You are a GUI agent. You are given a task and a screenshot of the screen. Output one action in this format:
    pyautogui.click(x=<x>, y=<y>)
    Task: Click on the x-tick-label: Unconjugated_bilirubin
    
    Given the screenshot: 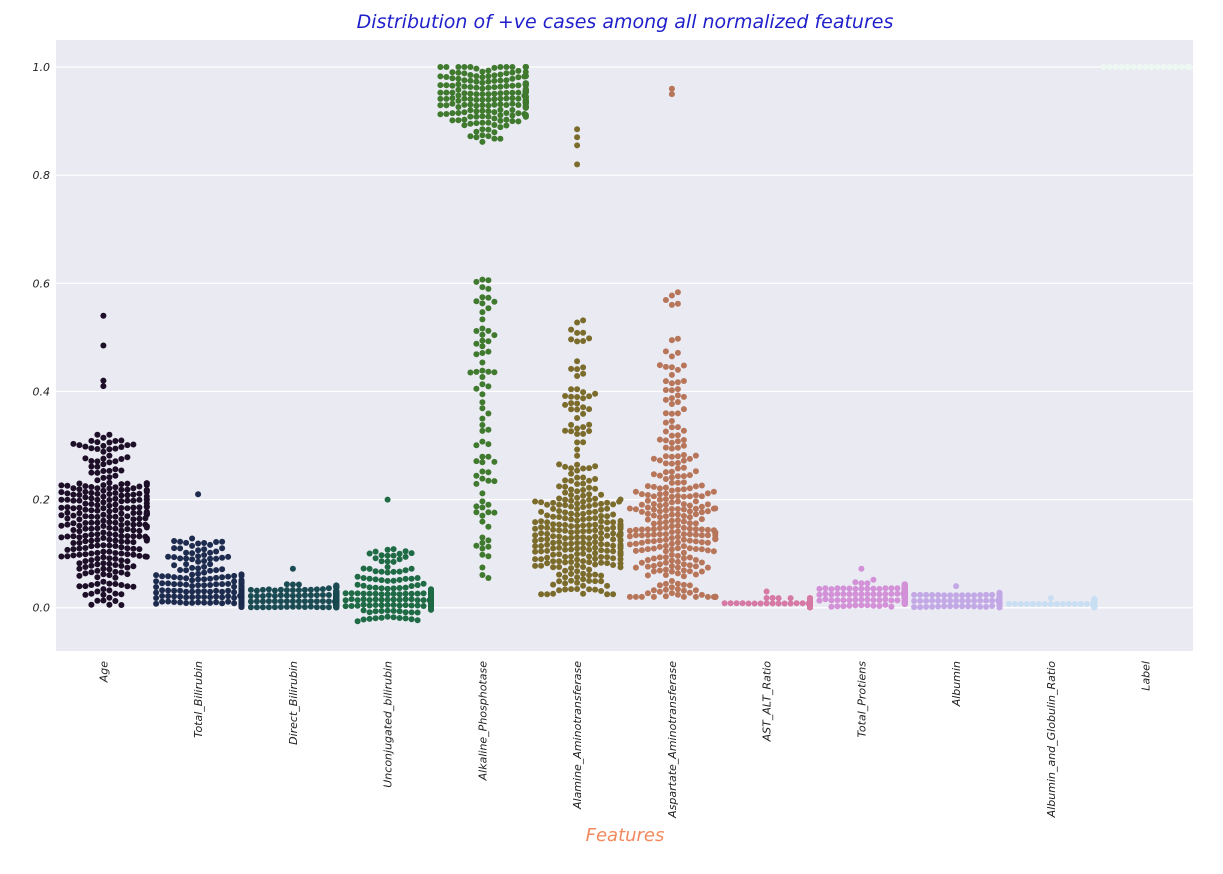 What is the action you would take?
    pyautogui.click(x=388, y=724)
    